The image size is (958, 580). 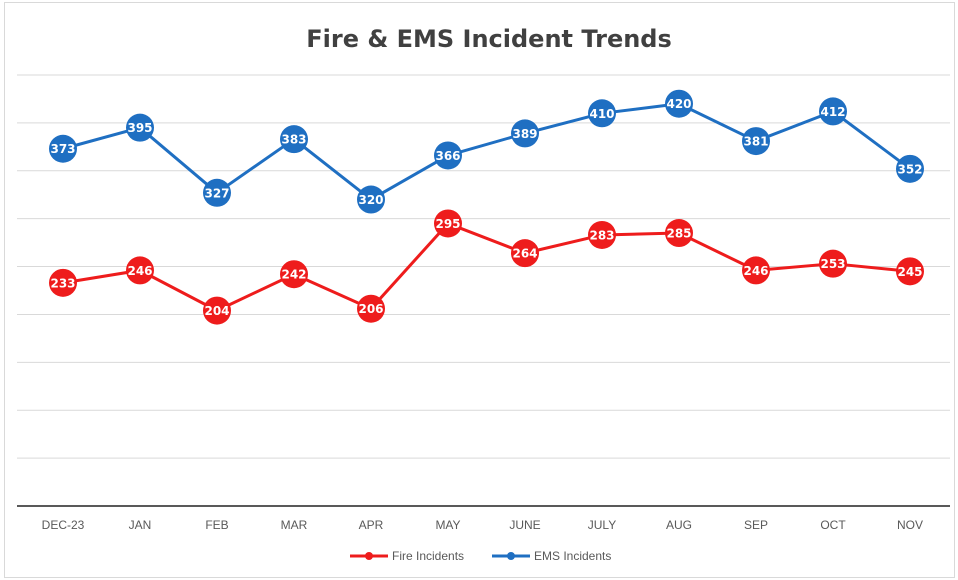 I want to click on data-label: 366, so click(x=447, y=156).